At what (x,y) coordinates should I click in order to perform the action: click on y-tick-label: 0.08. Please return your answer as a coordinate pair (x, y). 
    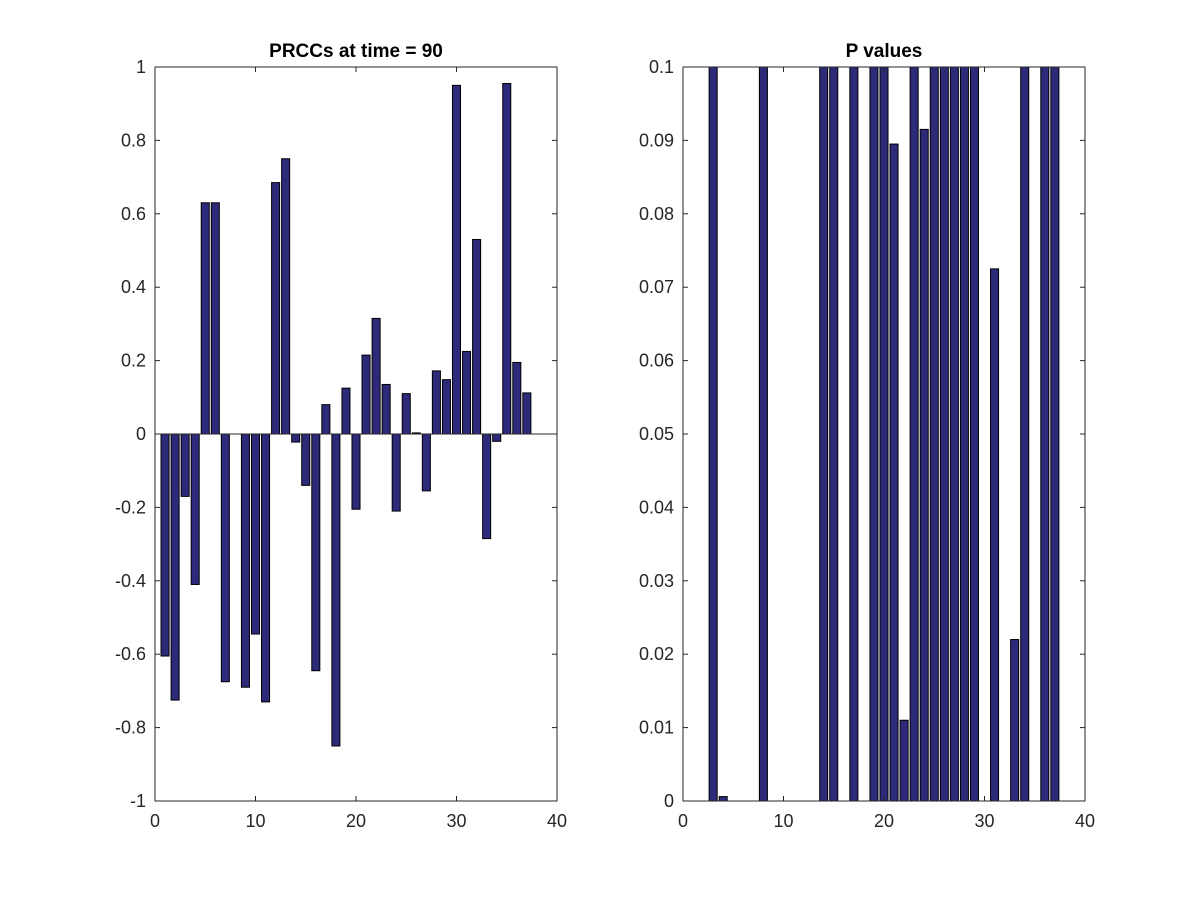
    Looking at the image, I should click on (656, 214).